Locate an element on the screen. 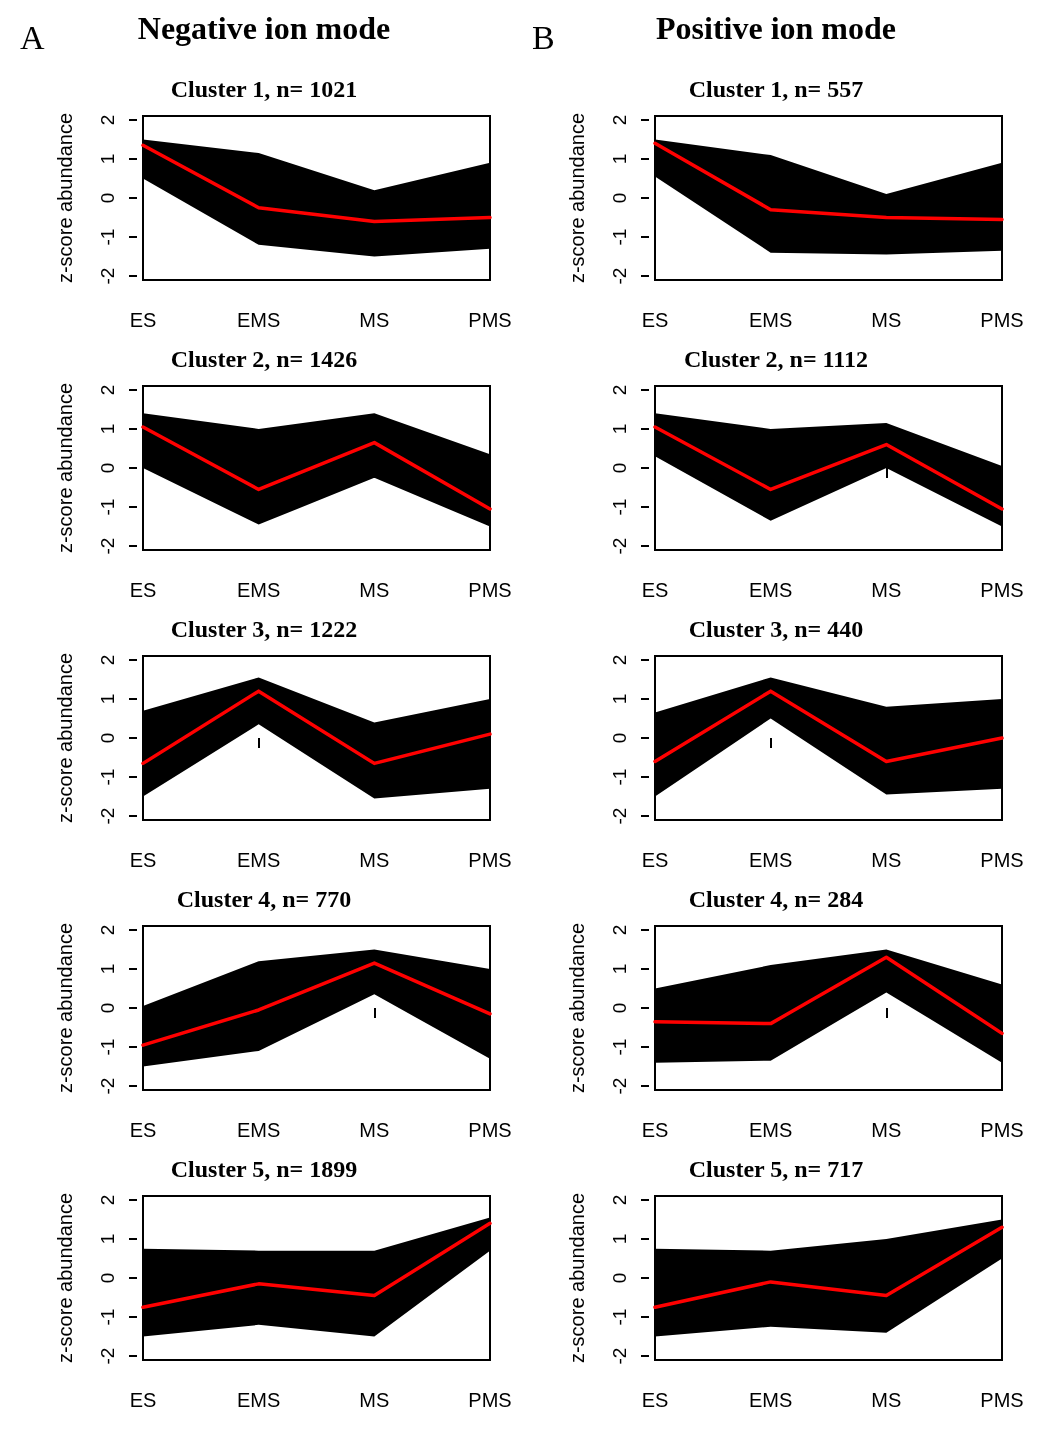 The width and height of the screenshot is (1045, 1454). chart-title: Cluster 3, n= 1222 is located at coordinates (264, 629).